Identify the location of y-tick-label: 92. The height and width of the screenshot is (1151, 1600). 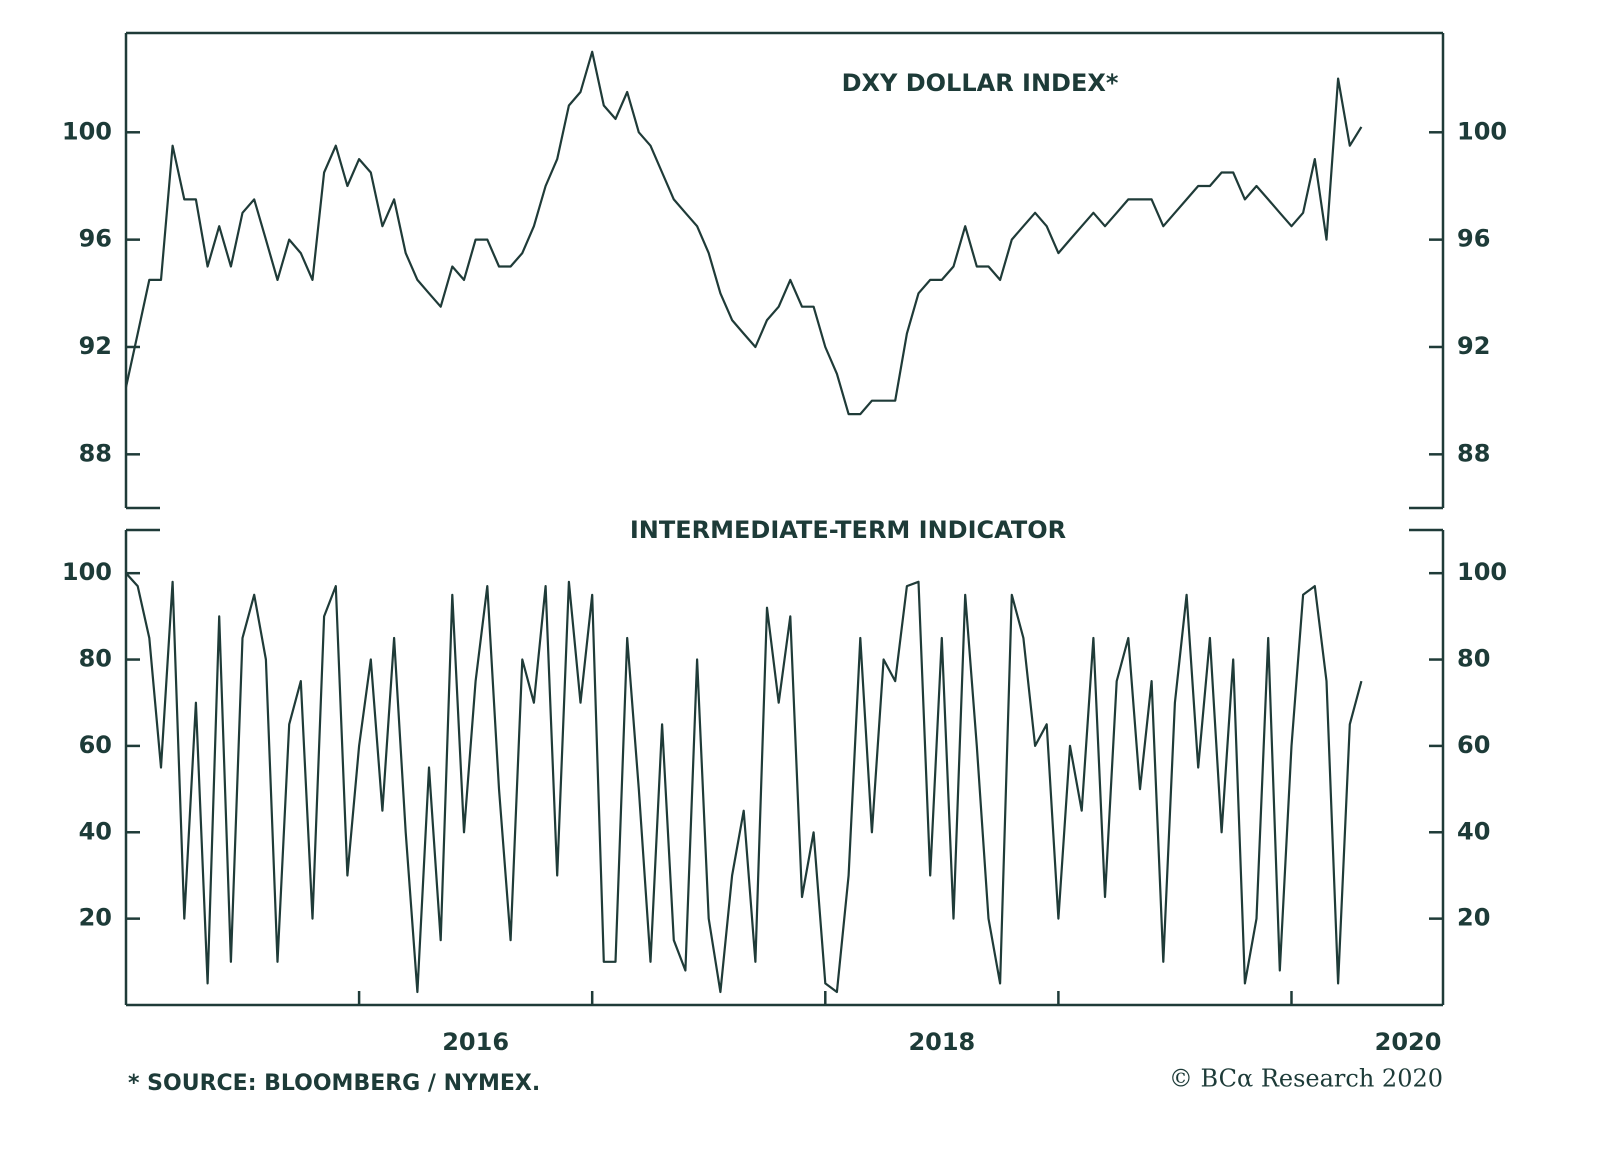
(95, 346).